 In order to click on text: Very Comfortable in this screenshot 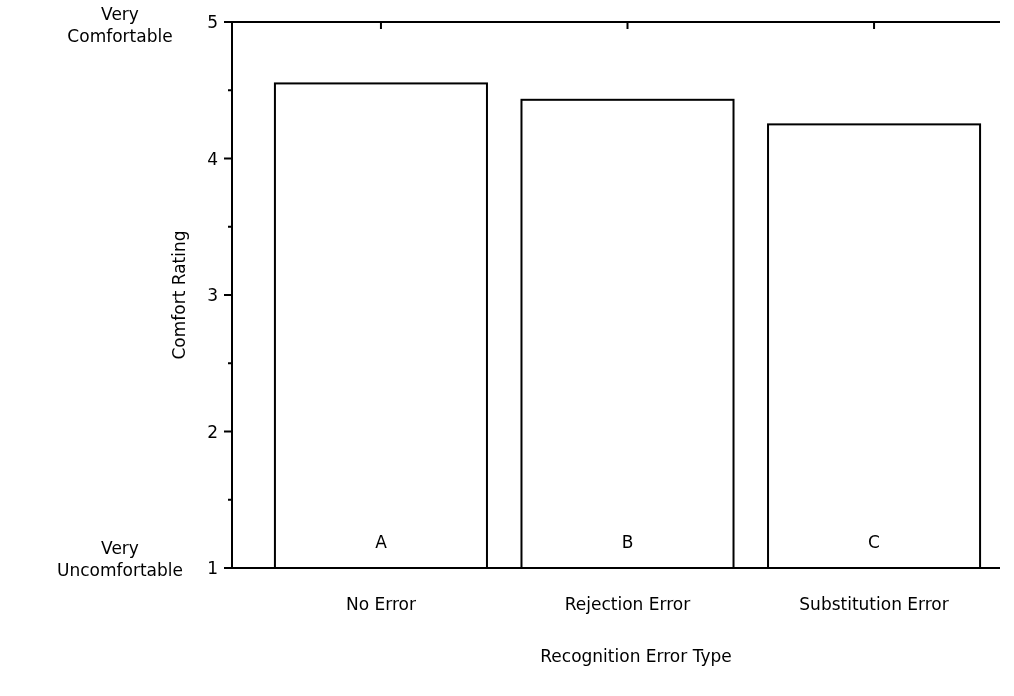, I will do `click(120, 25)`.